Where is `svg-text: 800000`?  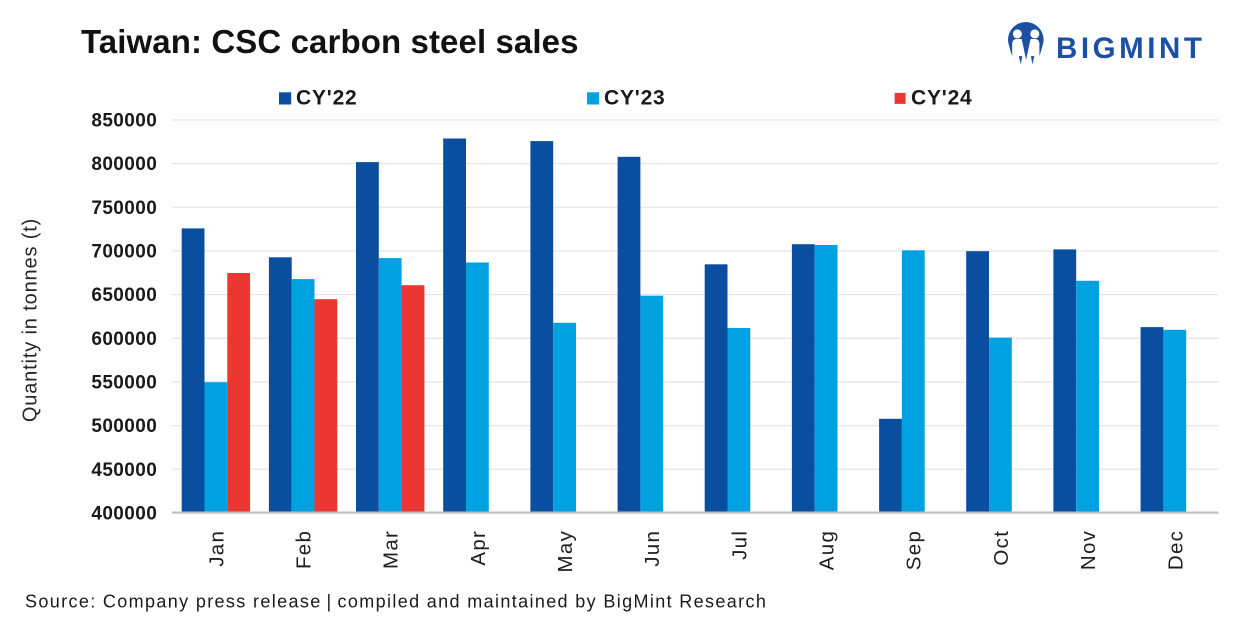
svg-text: 800000 is located at coordinates (124, 164).